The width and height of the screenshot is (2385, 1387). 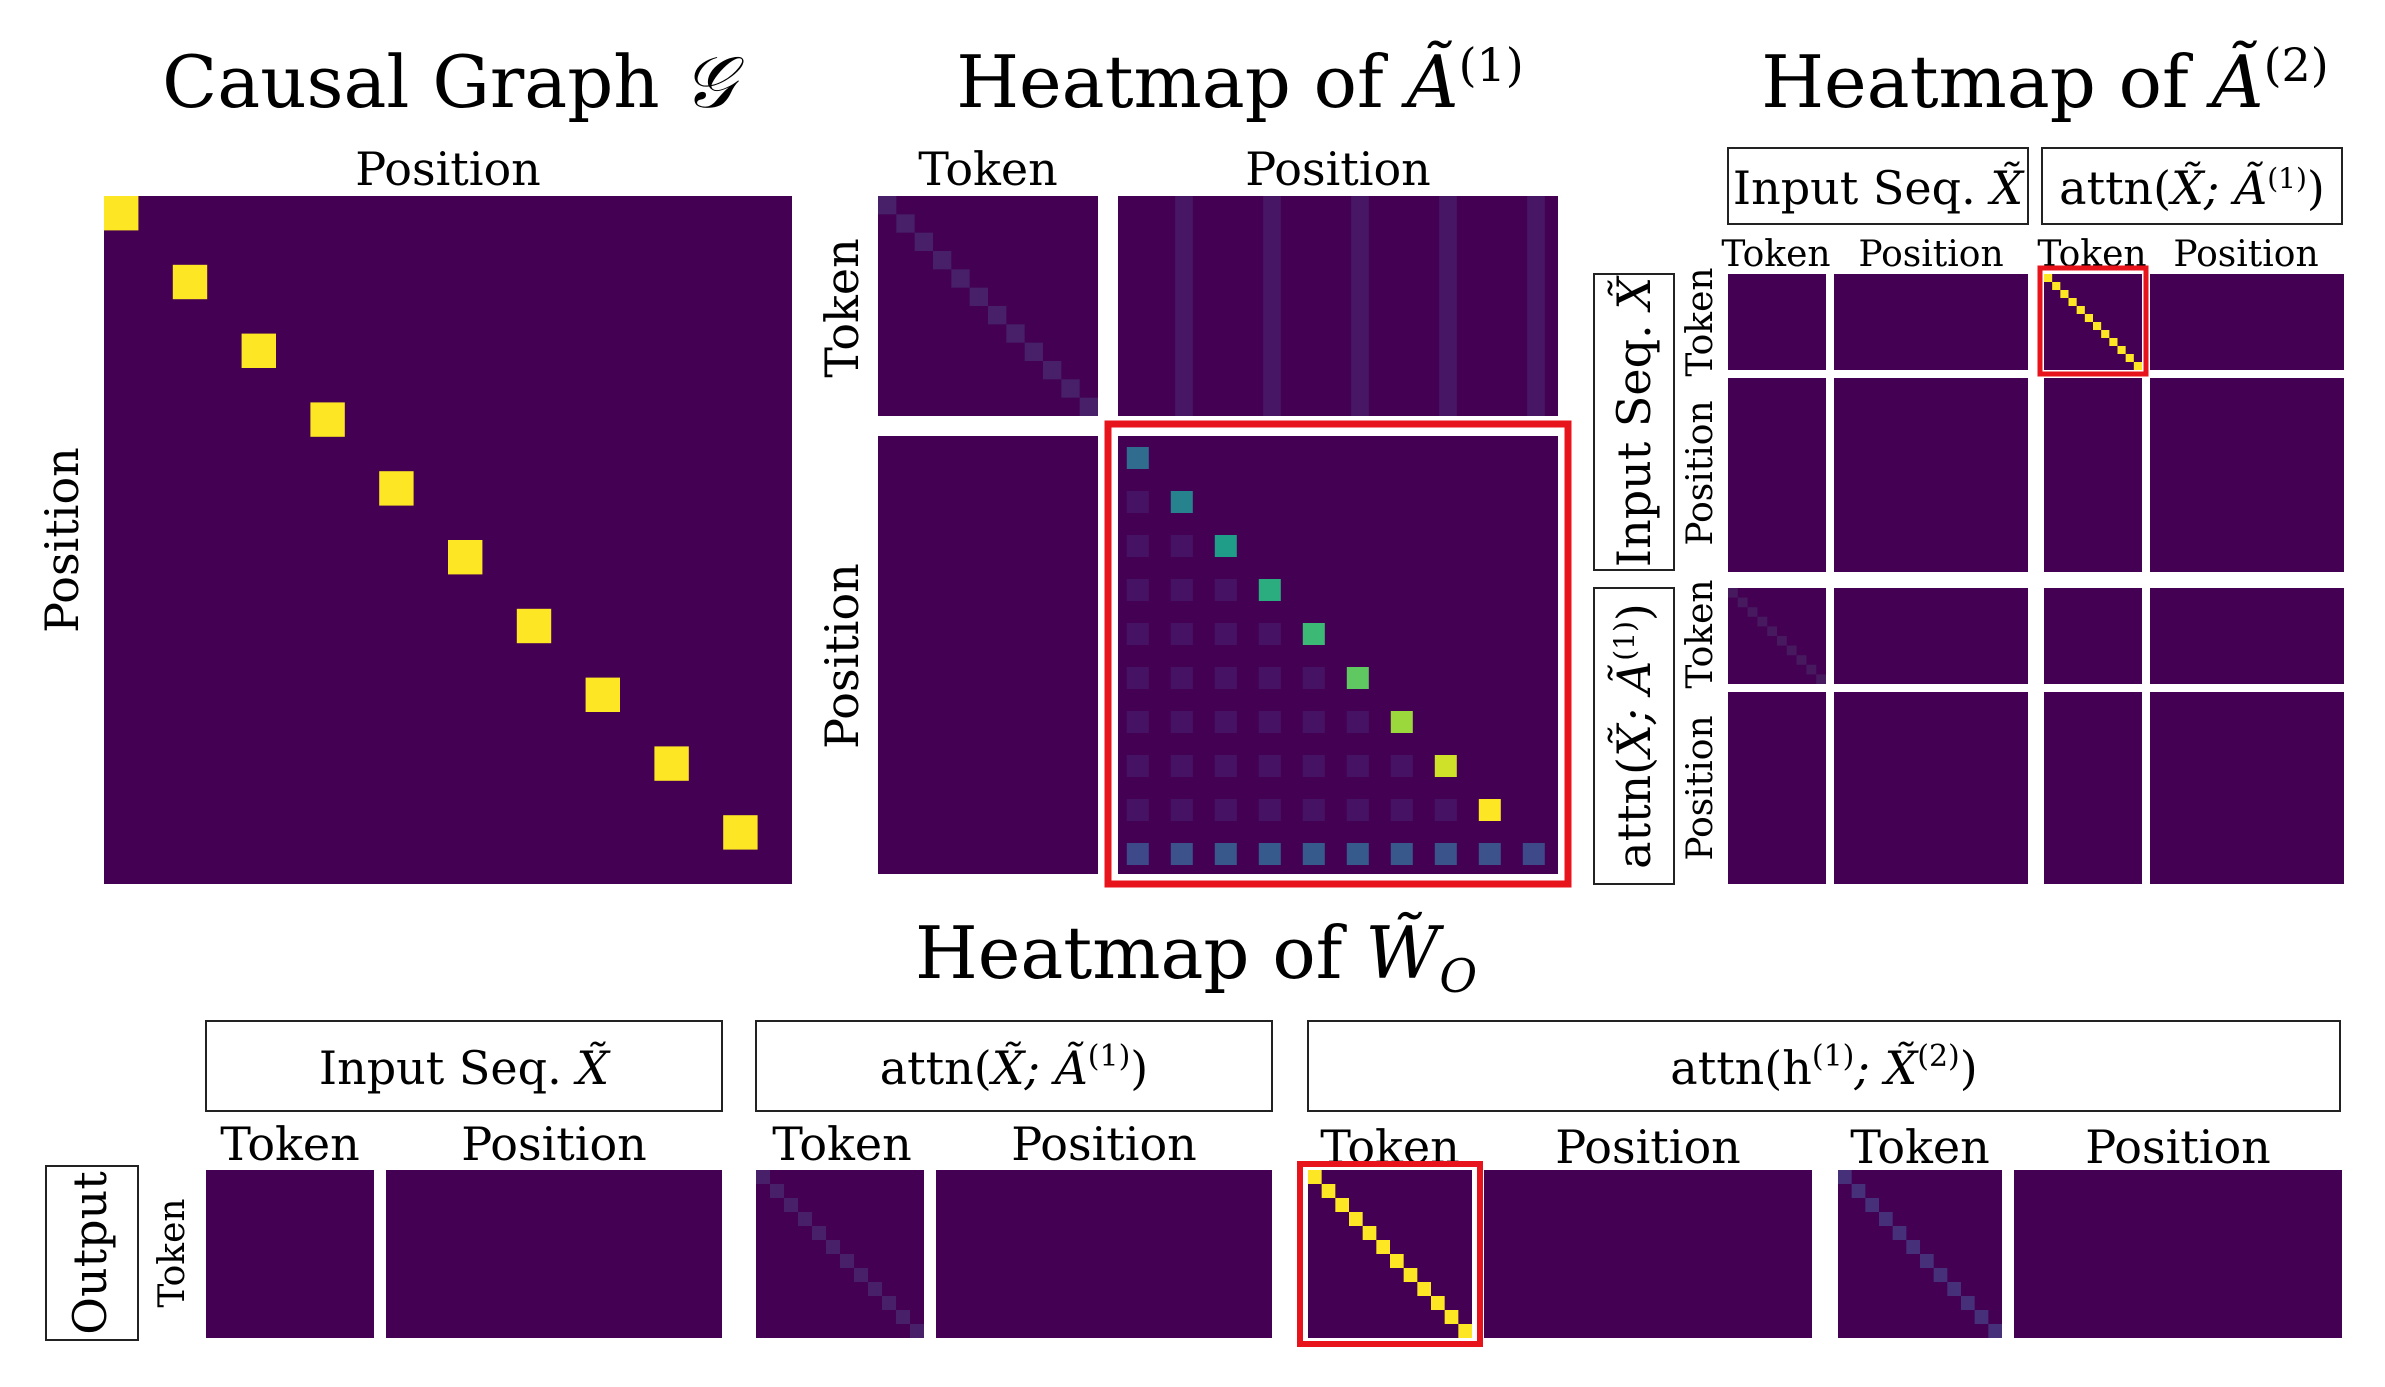 I want to click on wo-col-label-token-4: Token, so click(x=1920, y=1147).